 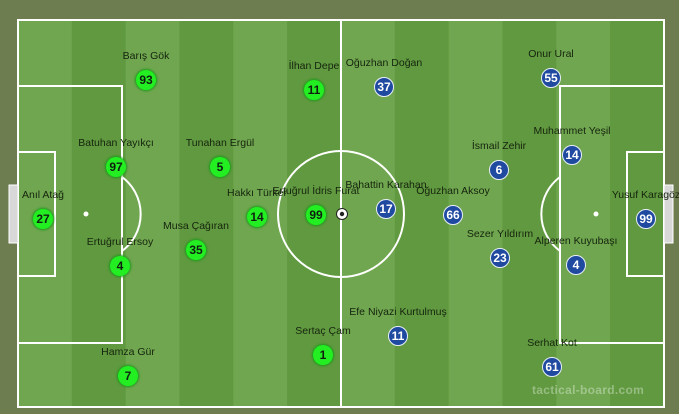 I want to click on player-number: 93, so click(x=146, y=80).